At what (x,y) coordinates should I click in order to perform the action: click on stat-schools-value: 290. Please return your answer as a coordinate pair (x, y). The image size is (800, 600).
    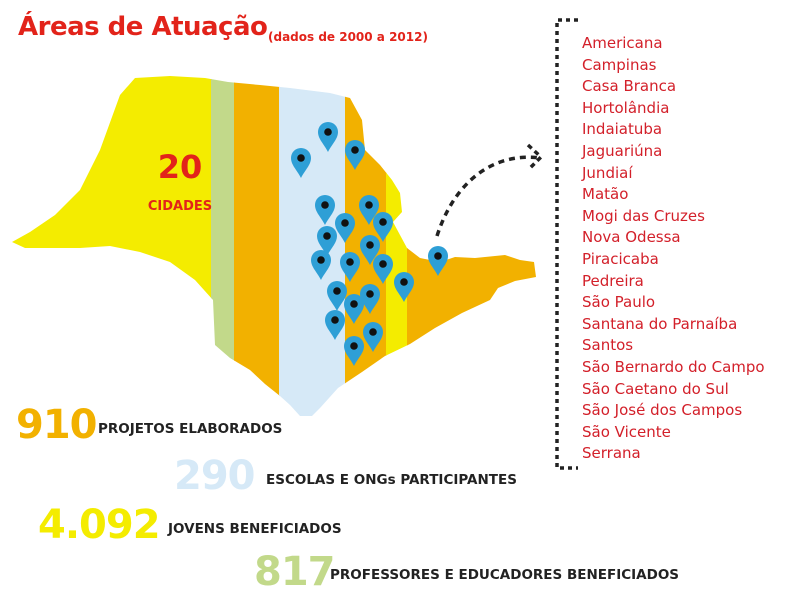
    Looking at the image, I should click on (214, 476).